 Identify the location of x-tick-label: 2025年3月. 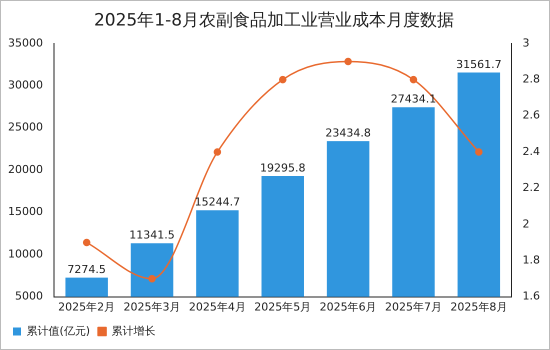
(152, 307).